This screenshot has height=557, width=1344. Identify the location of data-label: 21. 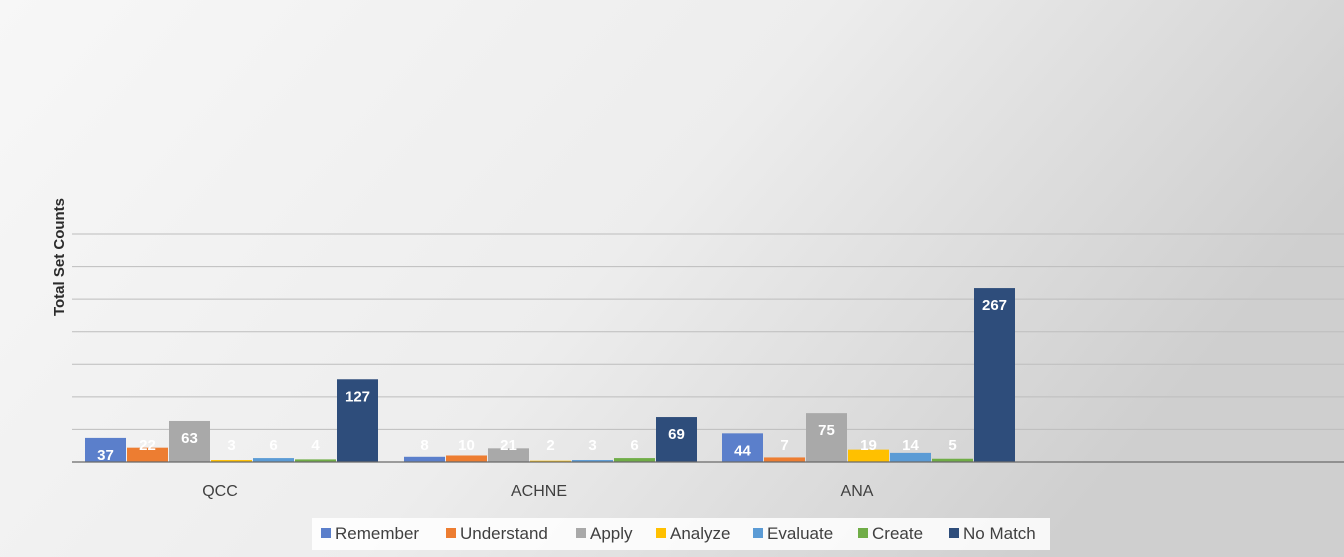
(508, 445).